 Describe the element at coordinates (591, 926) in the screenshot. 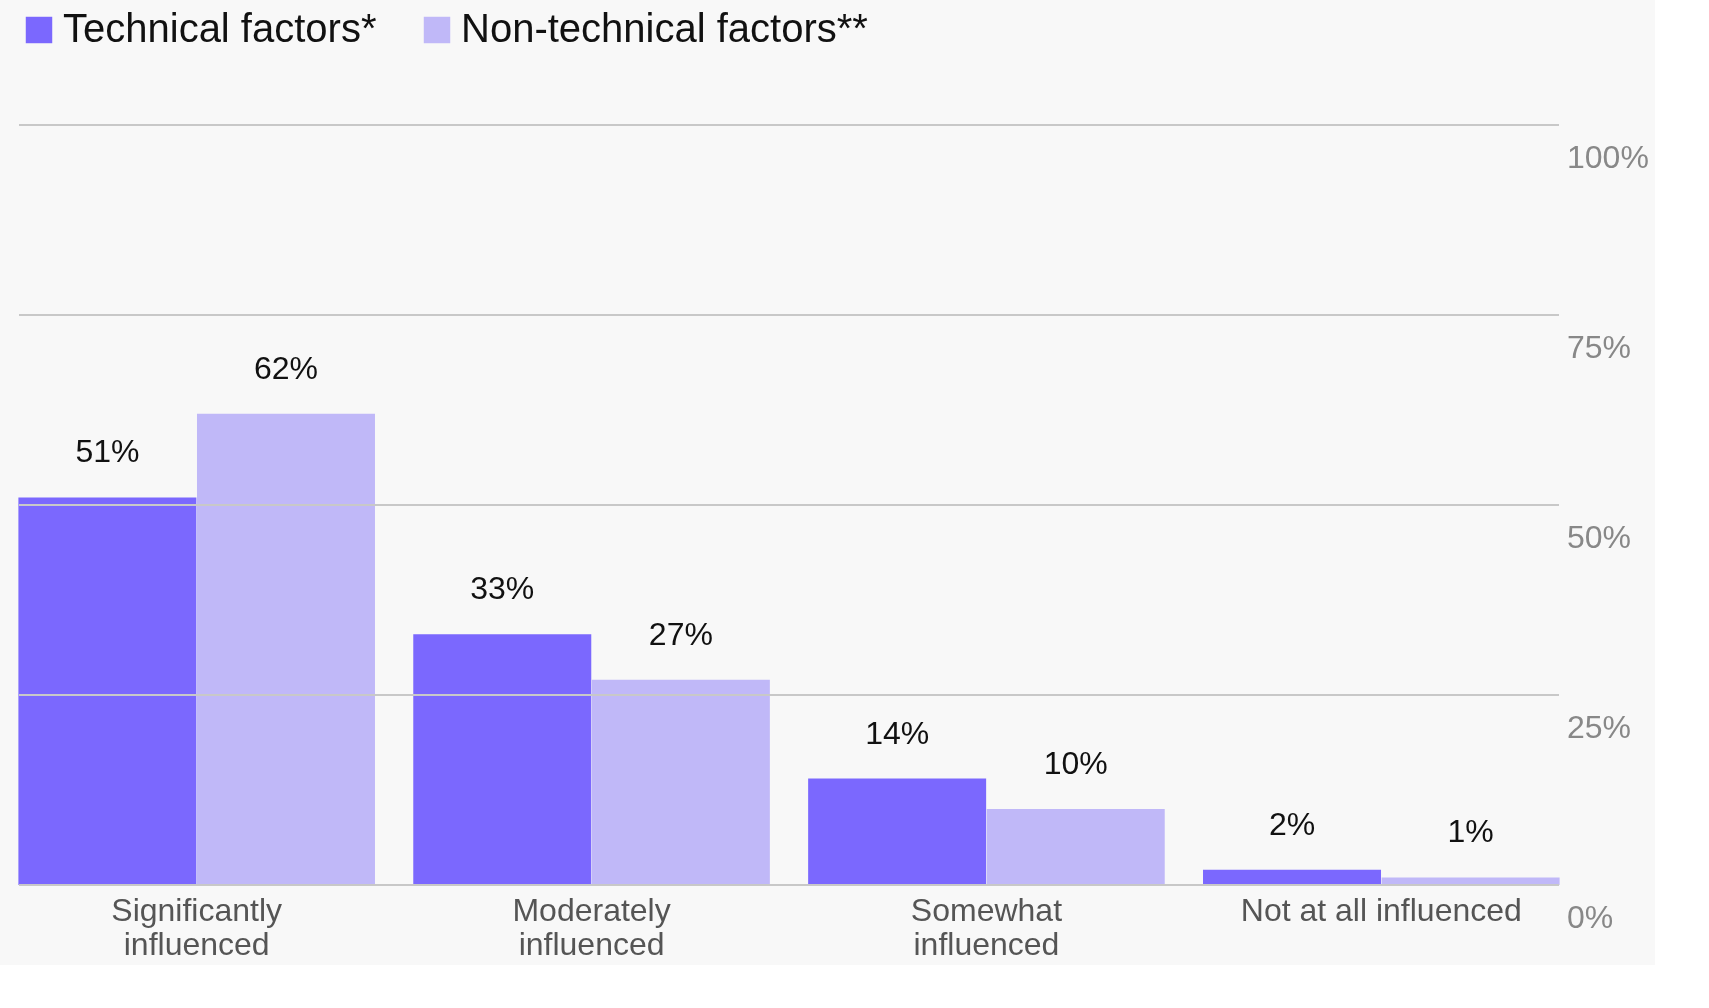

I see `x-tick-label: Moderately influenced` at that location.